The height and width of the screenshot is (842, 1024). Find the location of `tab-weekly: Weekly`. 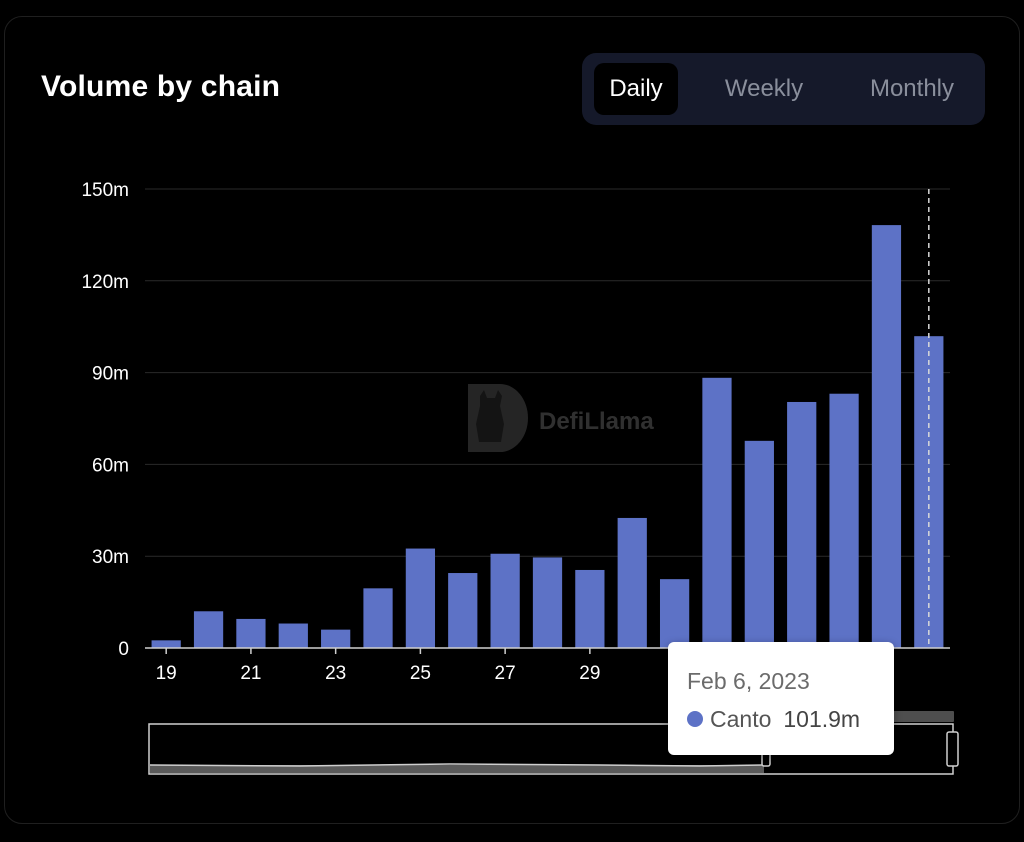

tab-weekly: Weekly is located at coordinates (764, 88).